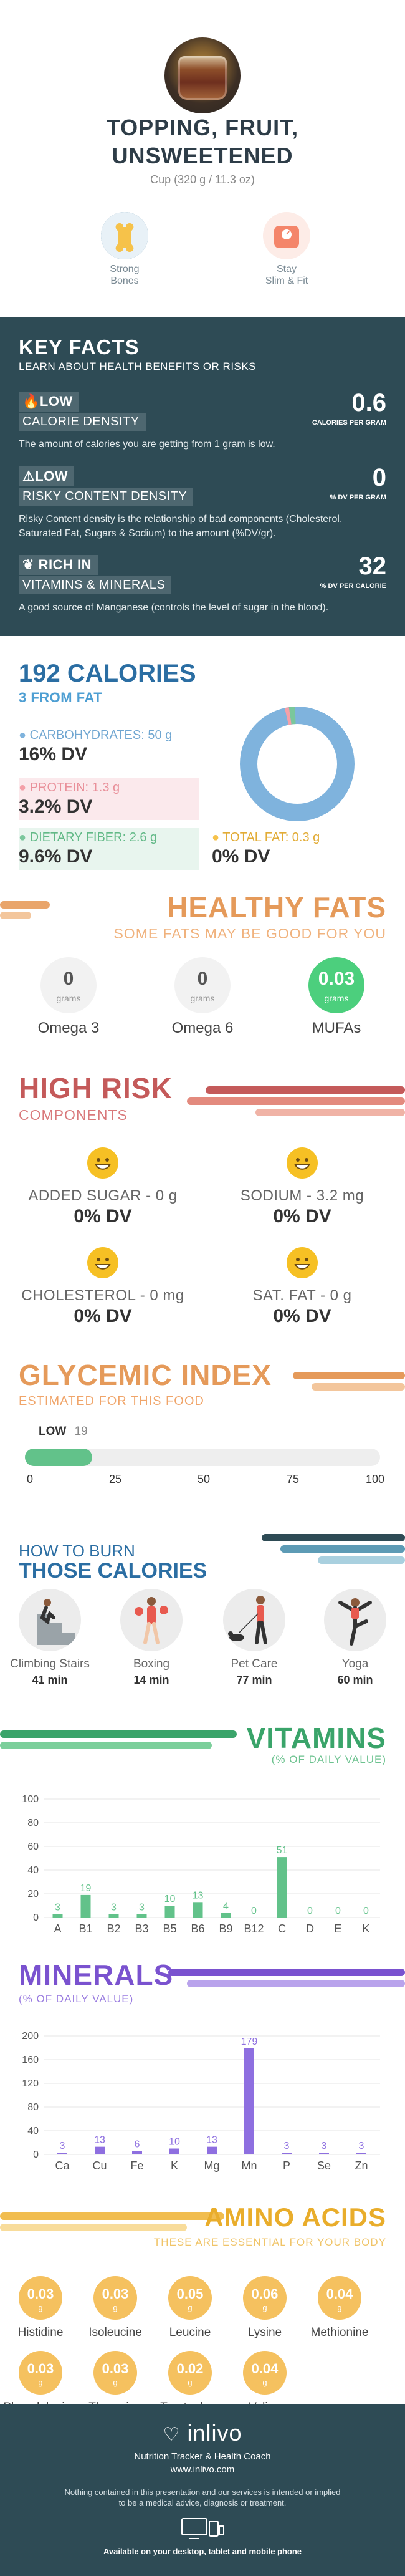  I want to click on glycemic-subtitle: ESTIMATED FOR THIS FOOD, so click(111, 1401).